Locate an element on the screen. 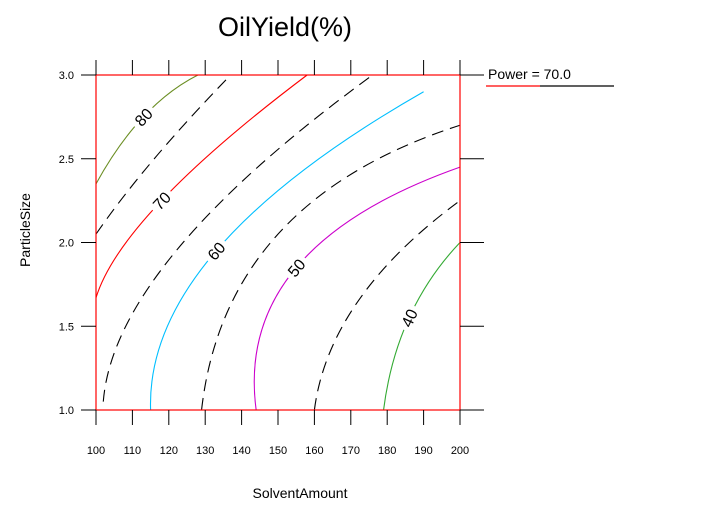  y-tick-label-1.0: 1.0 is located at coordinates (66, 411).